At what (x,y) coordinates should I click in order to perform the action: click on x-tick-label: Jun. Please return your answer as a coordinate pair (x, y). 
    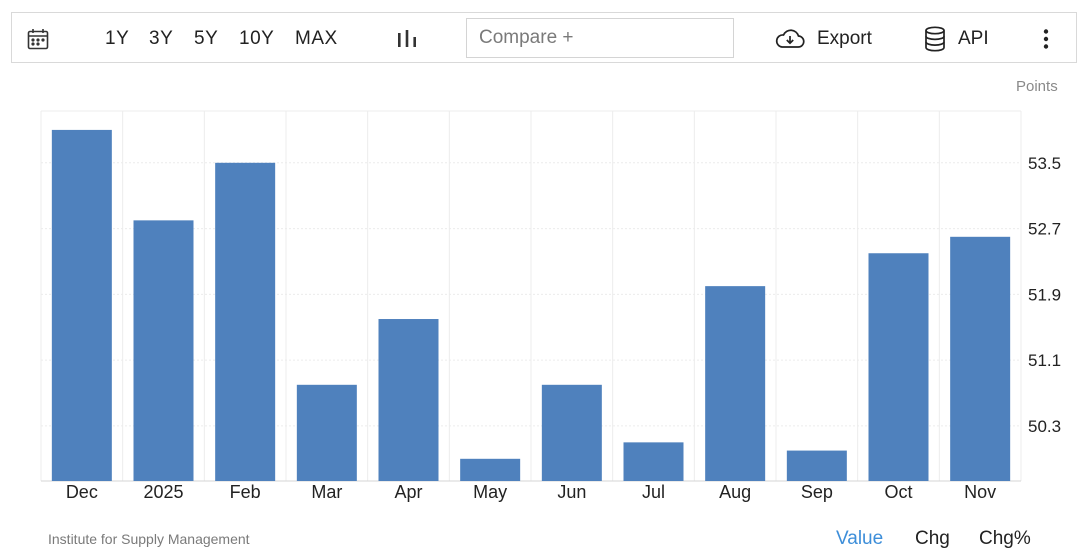
    Looking at the image, I should click on (571, 492).